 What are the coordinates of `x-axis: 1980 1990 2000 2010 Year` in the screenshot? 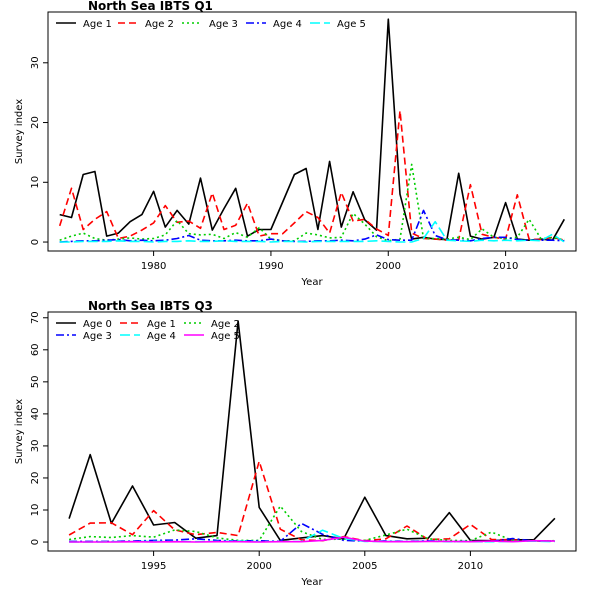 It's located at (329, 269).